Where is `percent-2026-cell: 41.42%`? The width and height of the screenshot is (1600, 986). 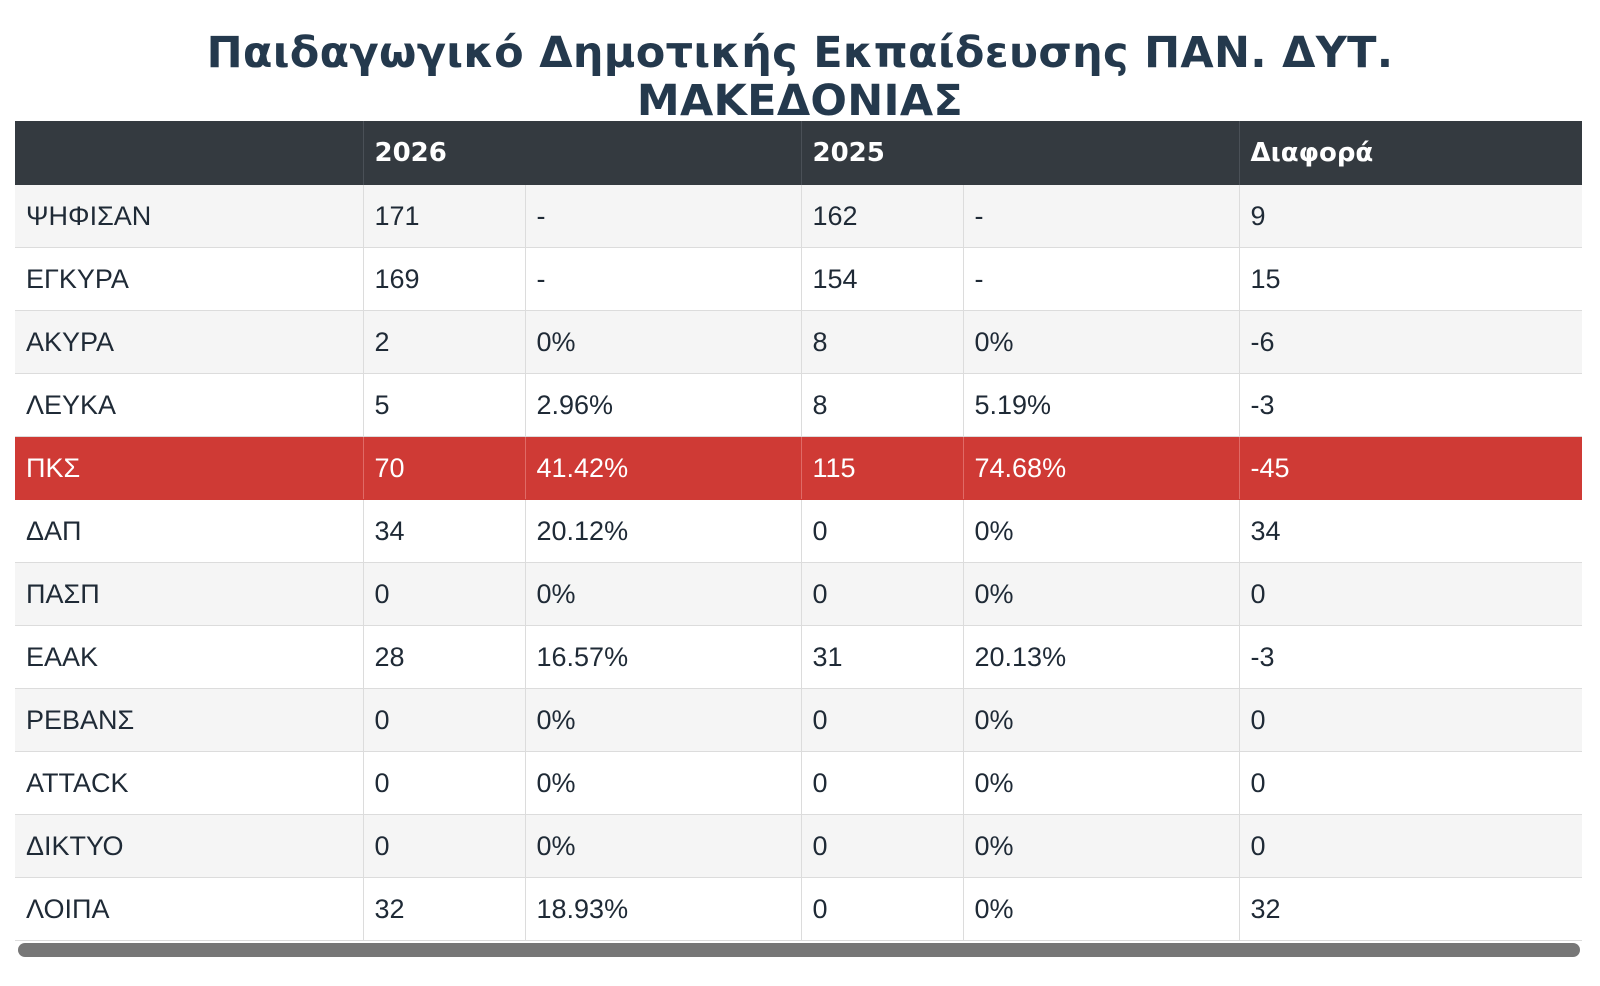 percent-2026-cell: 41.42% is located at coordinates (663, 468).